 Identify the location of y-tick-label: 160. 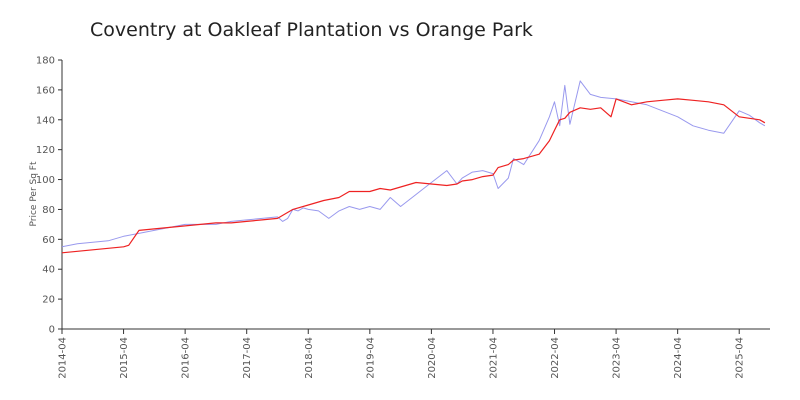
(45, 90).